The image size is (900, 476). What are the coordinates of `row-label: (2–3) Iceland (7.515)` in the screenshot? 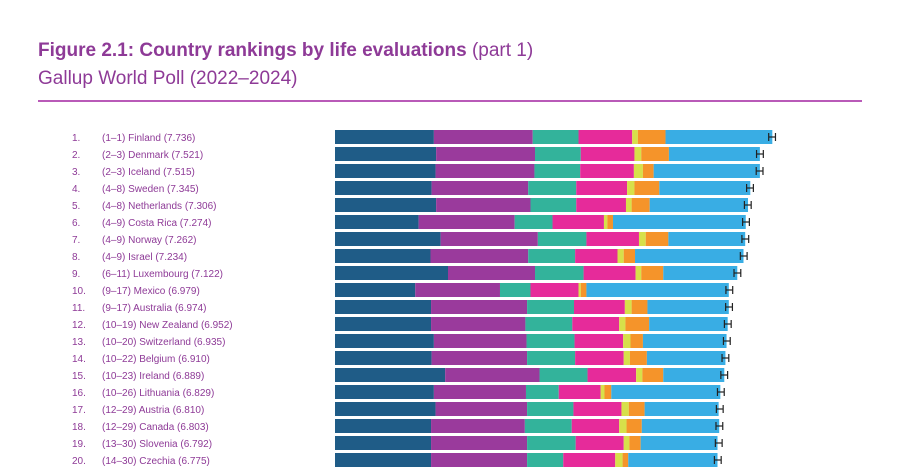 It's located at (148, 172).